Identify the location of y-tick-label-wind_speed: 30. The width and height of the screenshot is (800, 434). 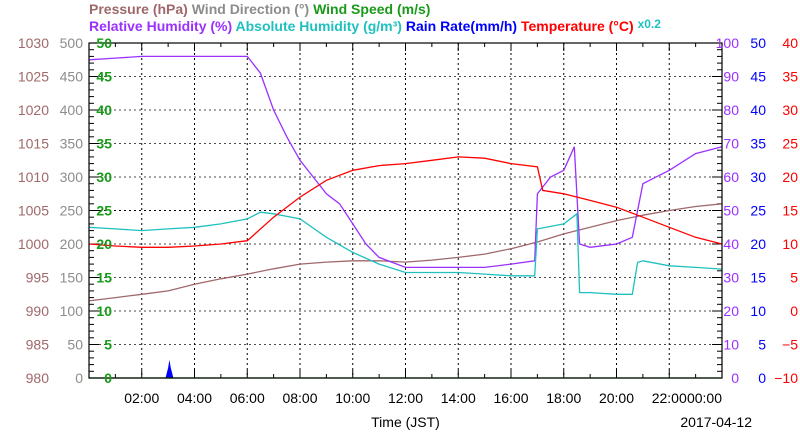
(104, 177).